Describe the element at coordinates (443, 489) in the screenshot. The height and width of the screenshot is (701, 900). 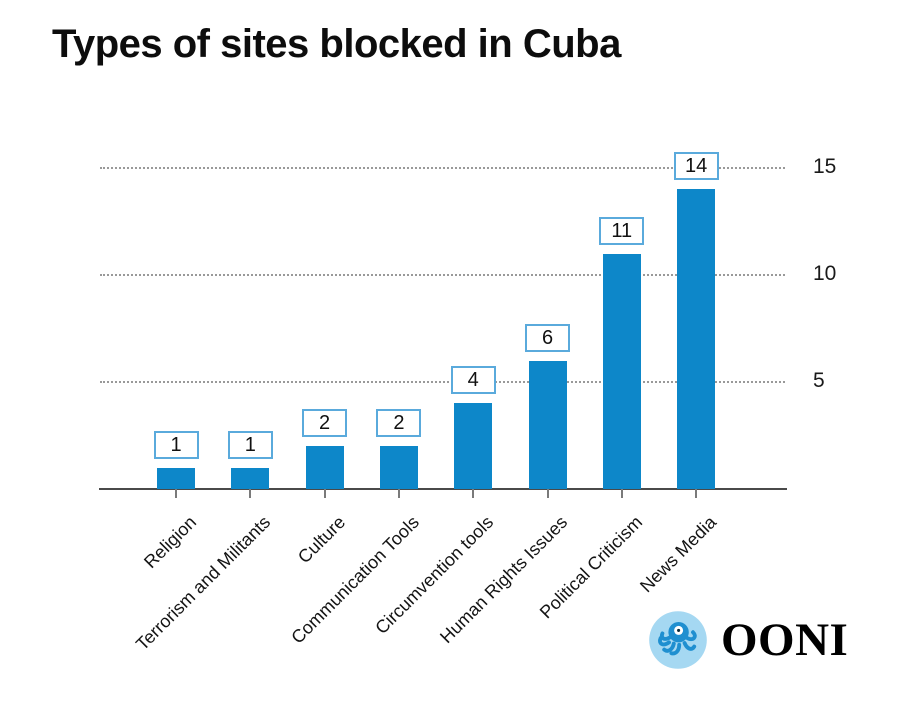
I see `x-axis-line` at that location.